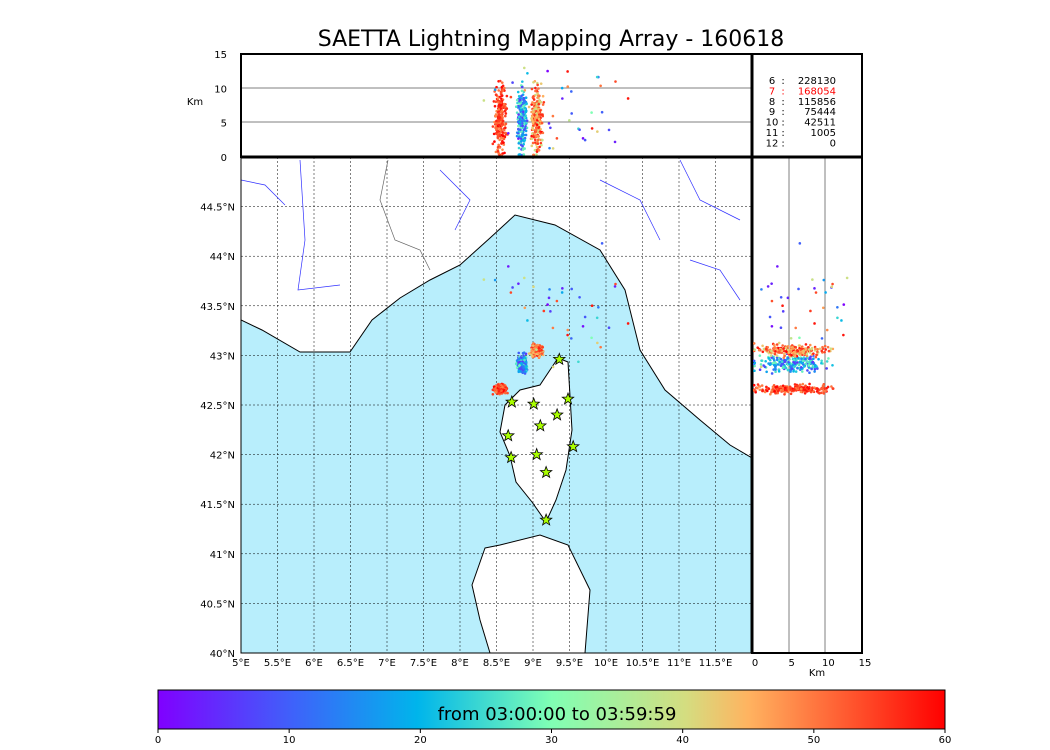 Image resolution: width=1050 pixels, height=750 pixels. Describe the element at coordinates (557, 714) in the screenshot. I see `colorbar-label: from 03:00:00 to 03:59:59` at that location.